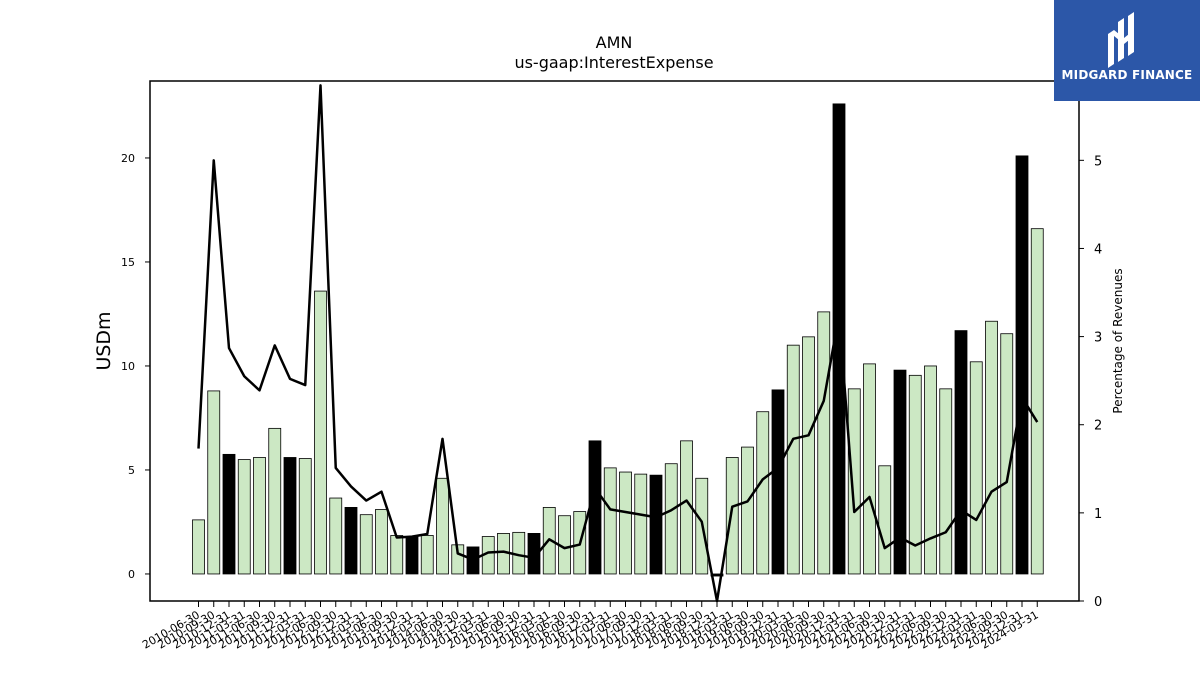 The width and height of the screenshot is (1200, 675). Describe the element at coordinates (104, 340) in the screenshot. I see `y-axis-label: USDm` at that location.